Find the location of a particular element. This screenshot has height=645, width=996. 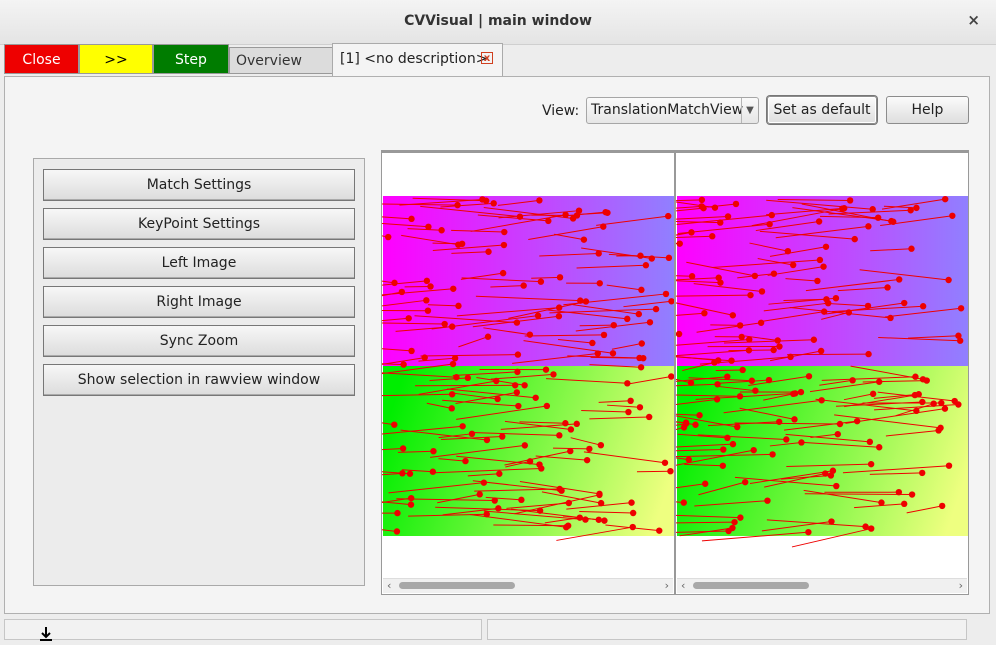

help-button: Help is located at coordinates (927, 110).